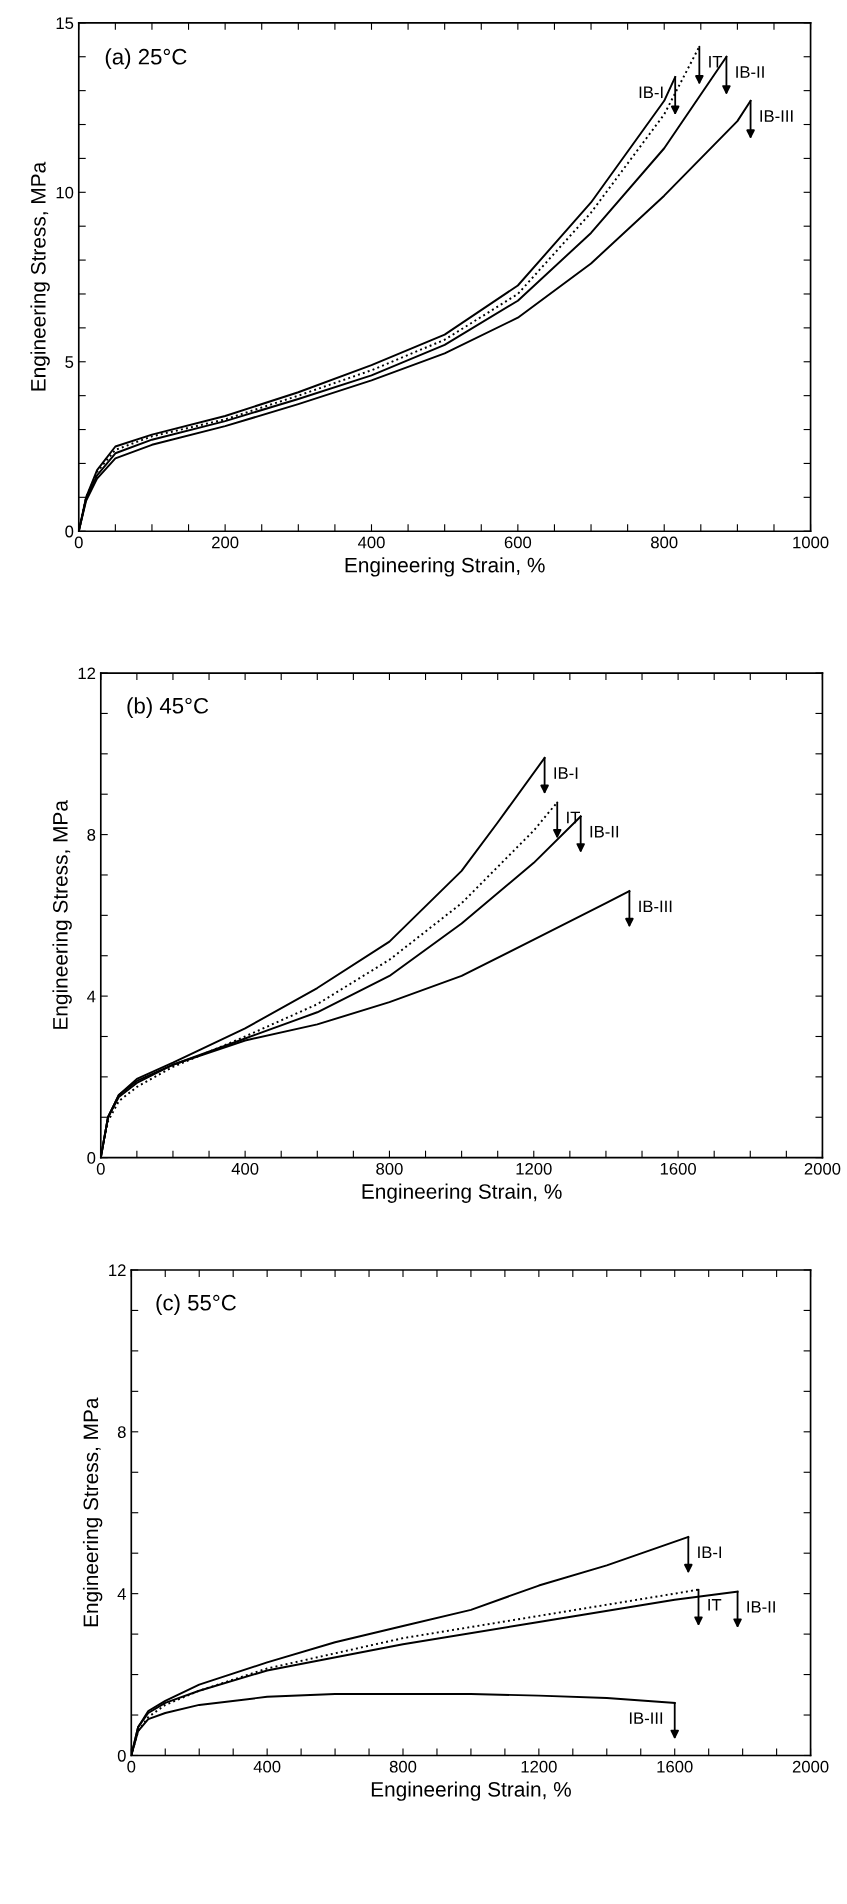 The height and width of the screenshot is (1904, 847). Describe the element at coordinates (65, 23) in the screenshot. I see `y-tick-label: 15` at that location.